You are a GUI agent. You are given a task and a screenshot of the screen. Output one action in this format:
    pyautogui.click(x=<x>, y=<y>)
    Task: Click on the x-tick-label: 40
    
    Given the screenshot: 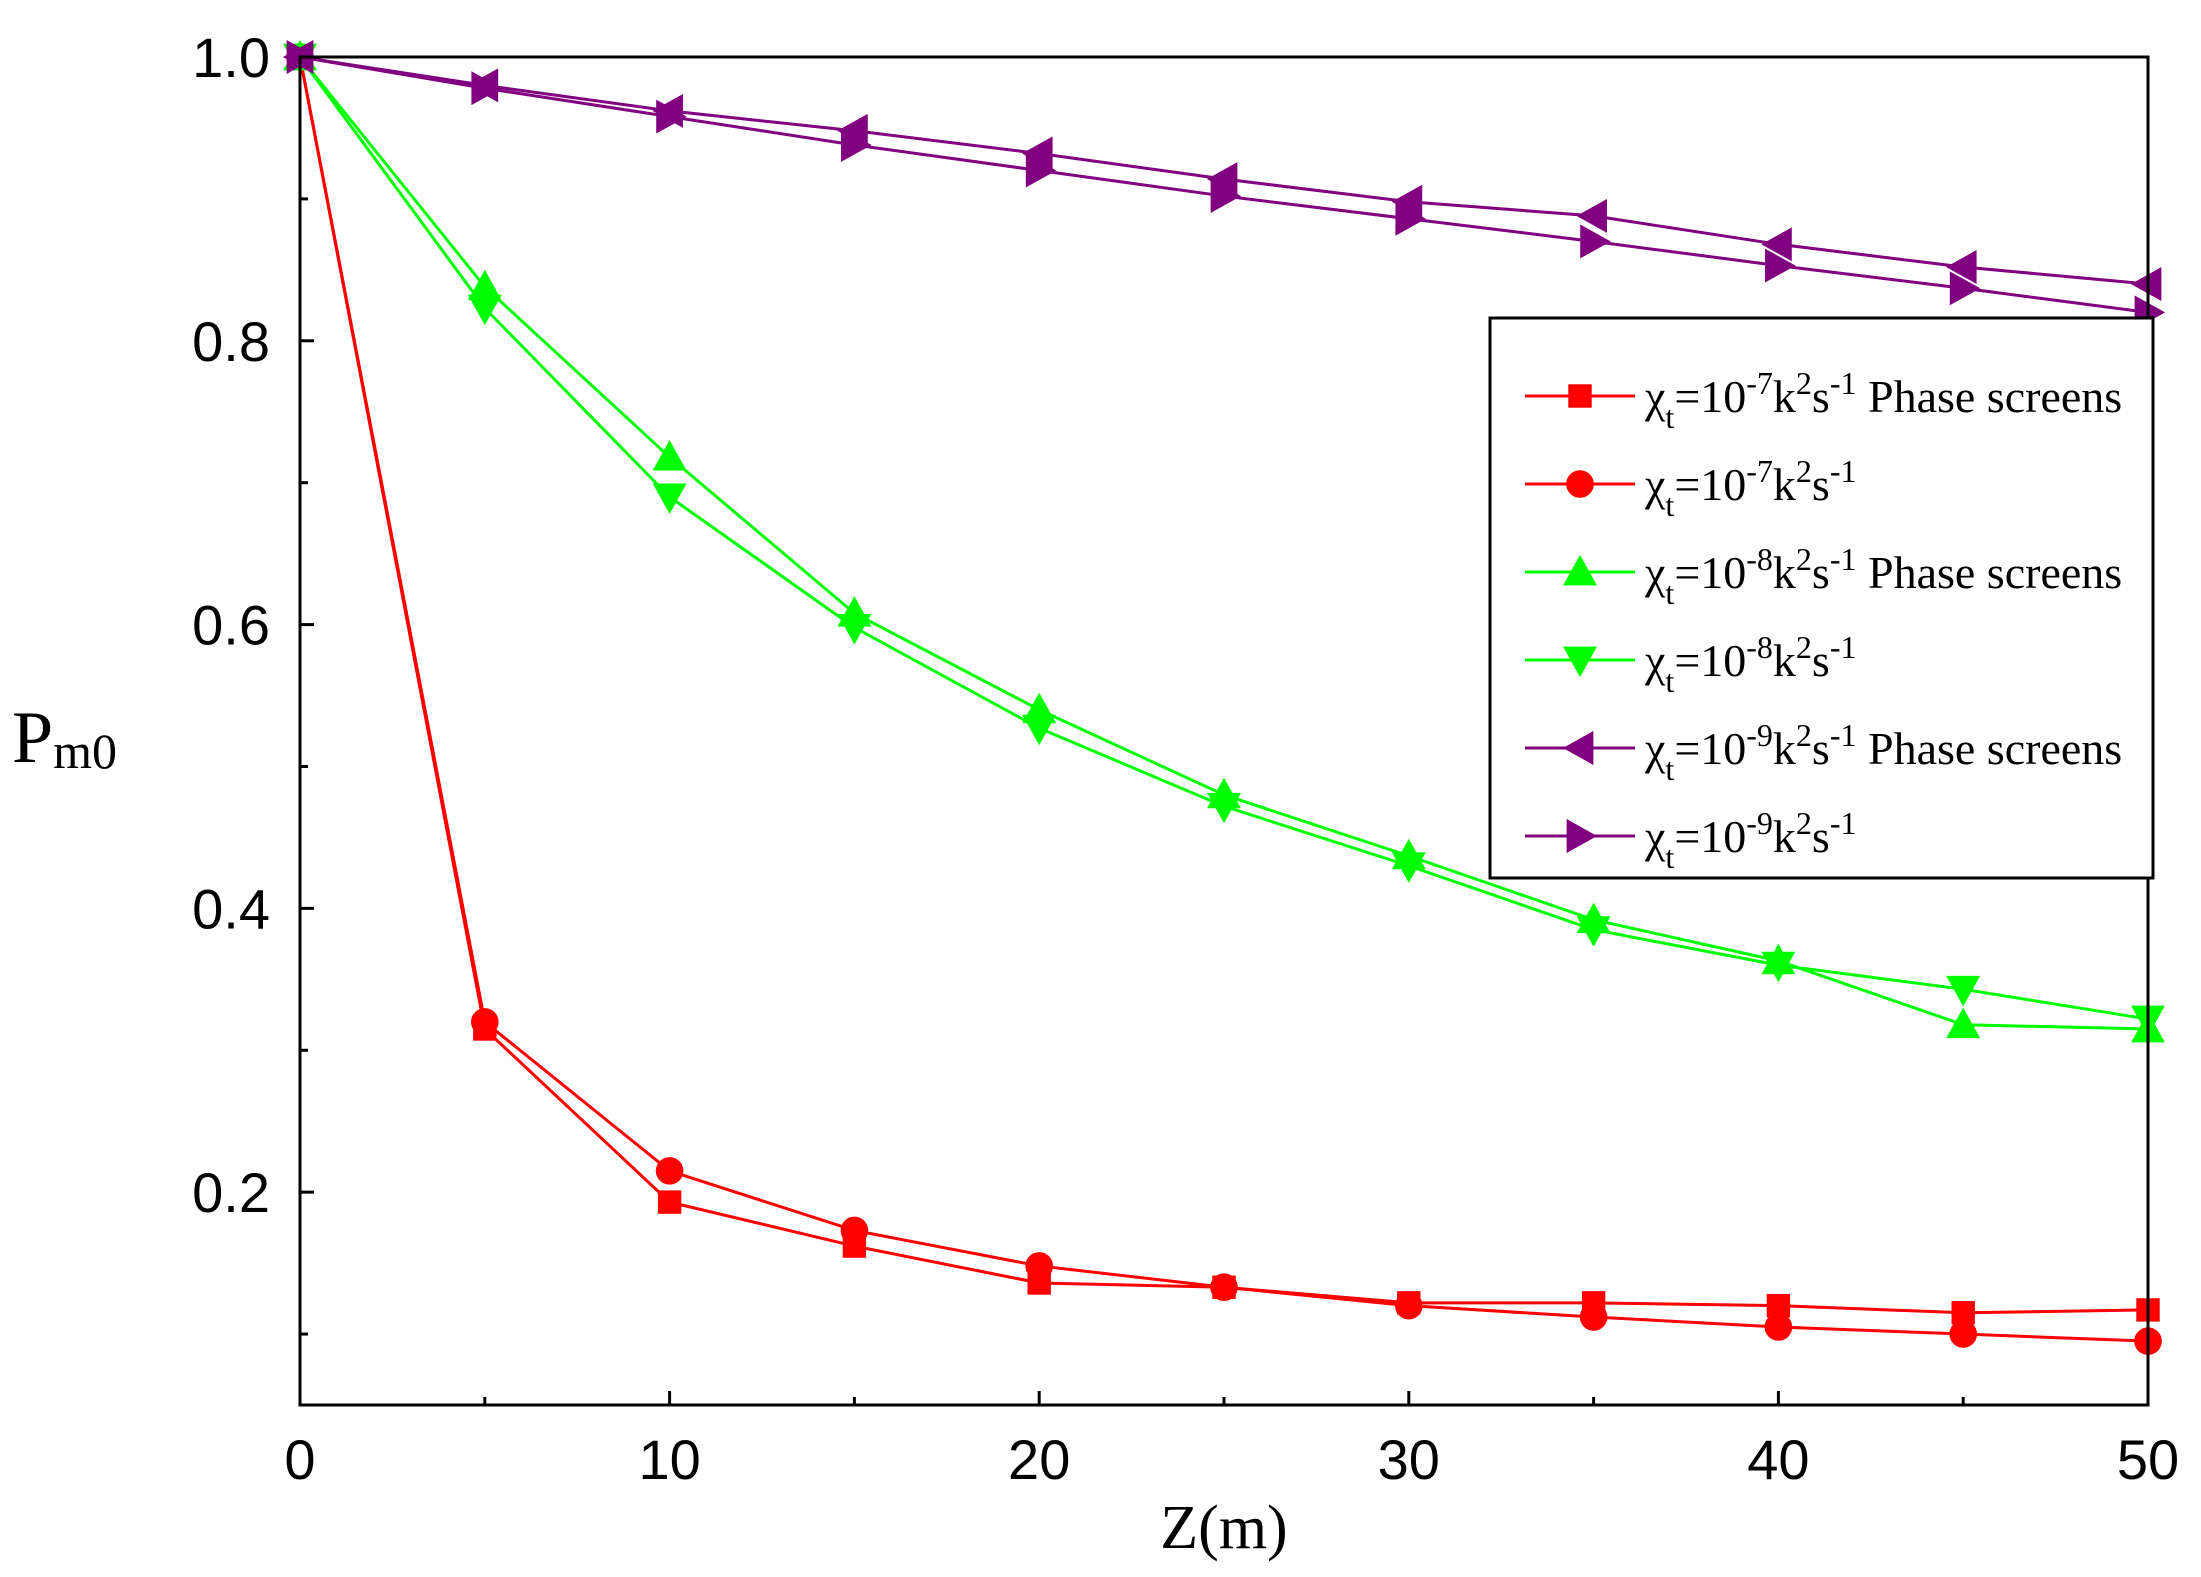 What is the action you would take?
    pyautogui.click(x=1778, y=1459)
    